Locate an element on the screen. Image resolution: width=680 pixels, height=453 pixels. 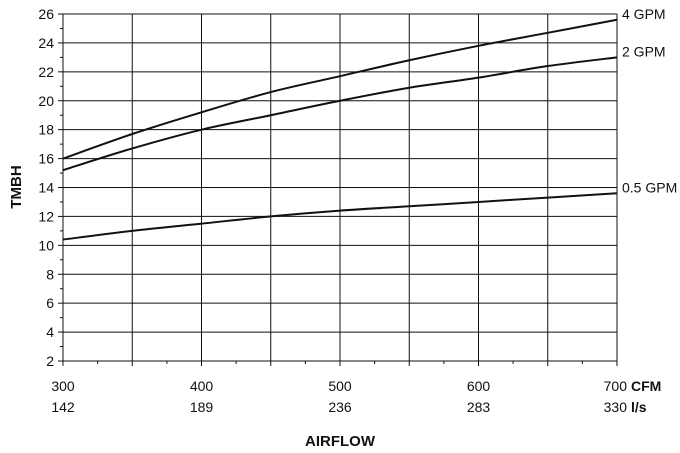
x-tick-label-ls: 330 is located at coordinates (616, 407).